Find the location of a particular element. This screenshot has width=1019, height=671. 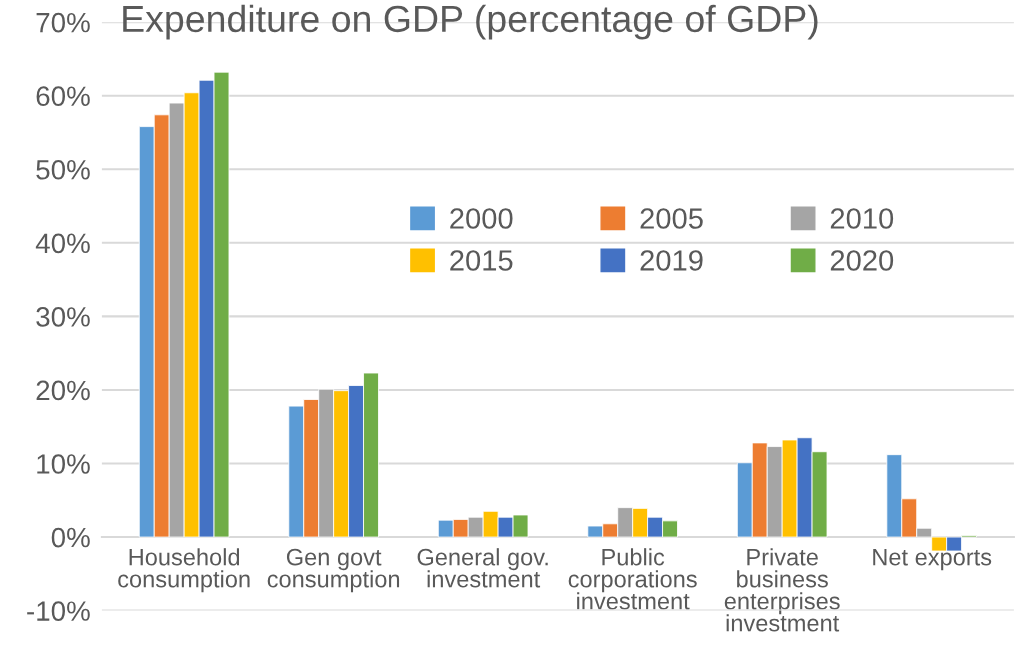

x-tick-label: Private business enterprises investment is located at coordinates (782, 590).